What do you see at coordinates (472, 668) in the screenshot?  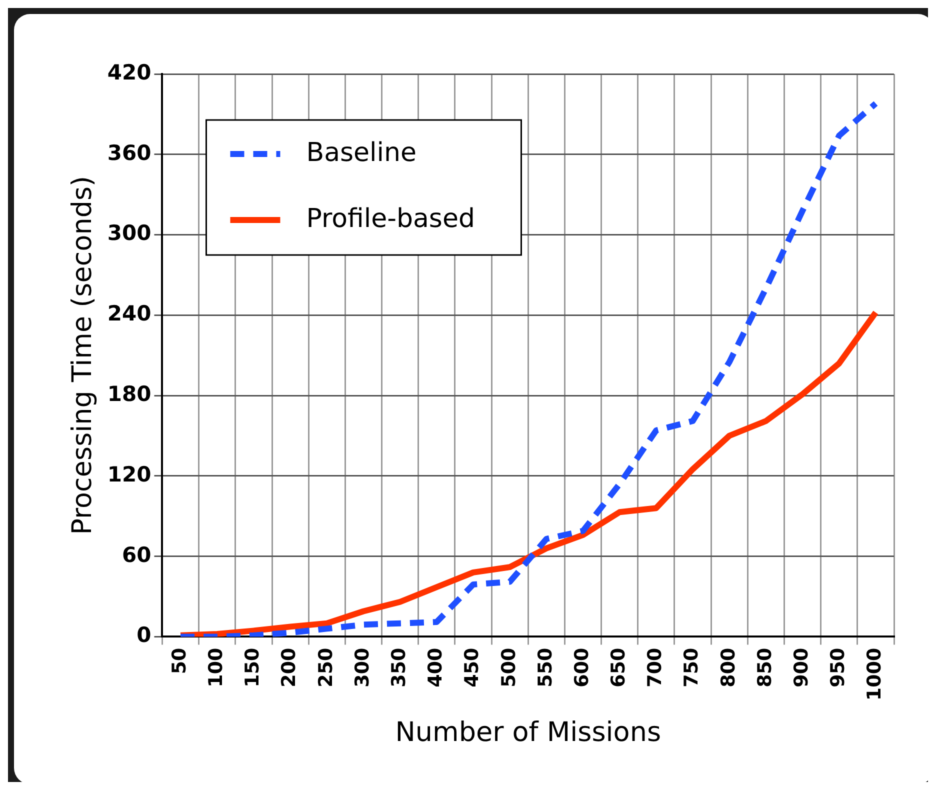 I see `x-tick-label: 450` at bounding box center [472, 668].